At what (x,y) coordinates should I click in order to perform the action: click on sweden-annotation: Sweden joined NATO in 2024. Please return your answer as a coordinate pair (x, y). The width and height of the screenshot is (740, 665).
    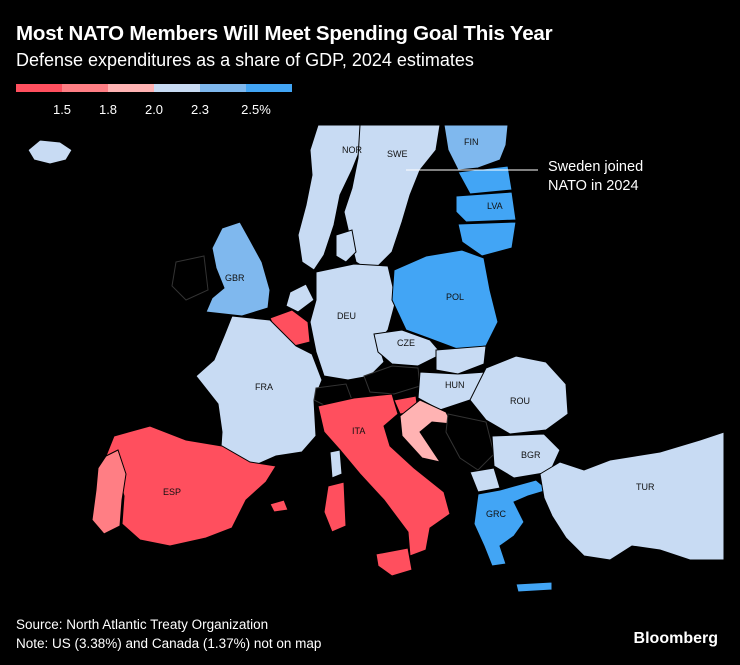
    Looking at the image, I should click on (595, 177).